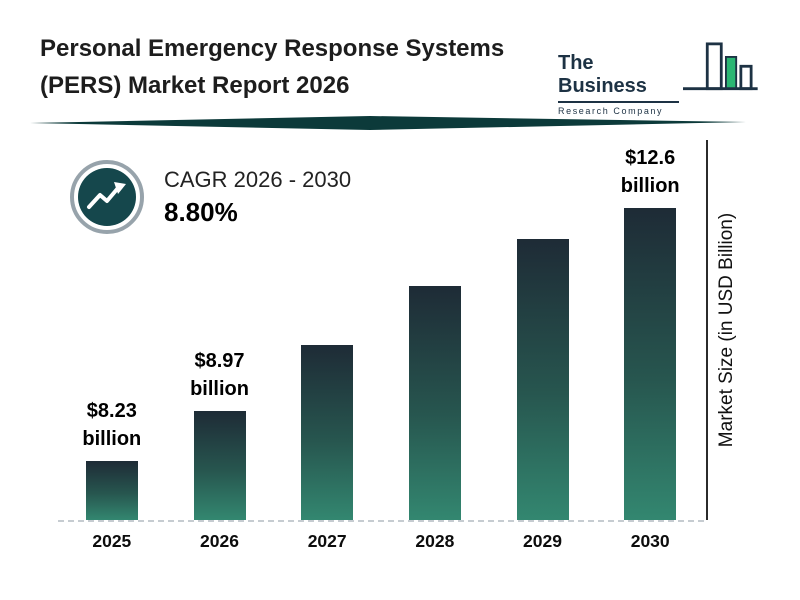  Describe the element at coordinates (650, 172) in the screenshot. I see `bar-value-label-2030: $12.6 billion` at that location.